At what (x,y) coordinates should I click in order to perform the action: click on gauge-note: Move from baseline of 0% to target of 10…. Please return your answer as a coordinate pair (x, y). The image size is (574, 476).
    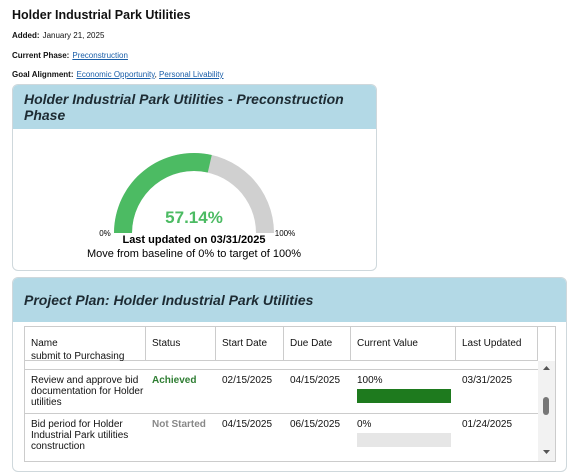
    Looking at the image, I should click on (194, 254).